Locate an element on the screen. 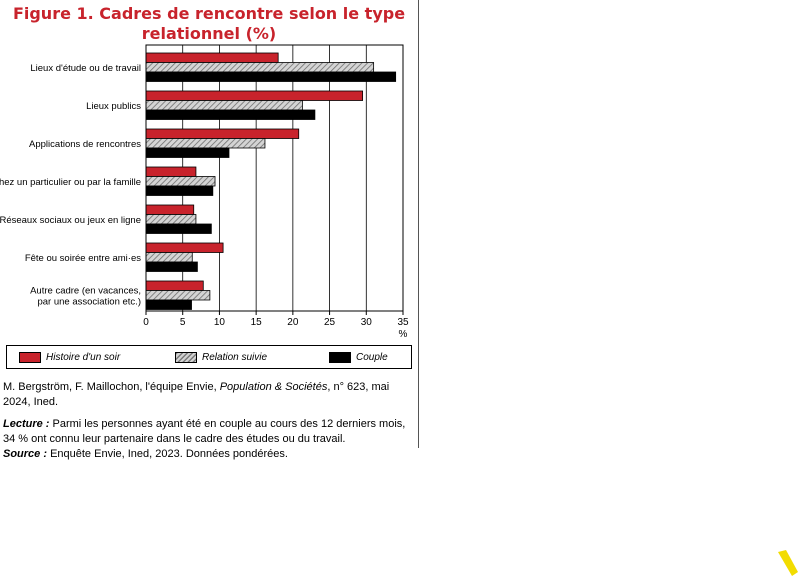 The image size is (804, 582). category-label-line: Fête ou soirée entre ami·es is located at coordinates (83, 258).